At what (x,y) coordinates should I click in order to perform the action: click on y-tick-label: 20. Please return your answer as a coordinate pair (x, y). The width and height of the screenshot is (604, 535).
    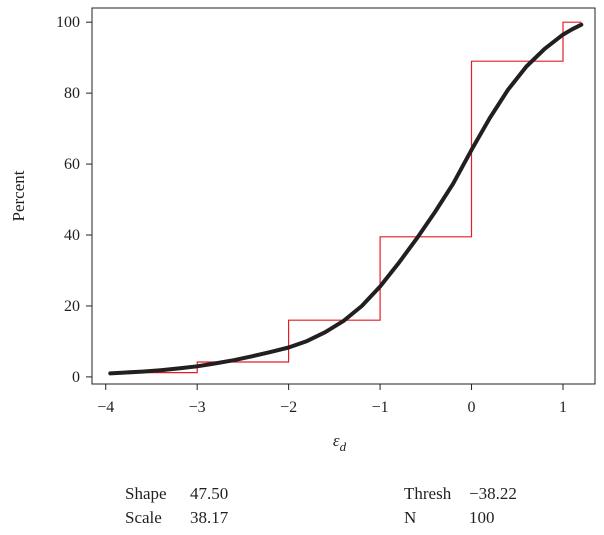
    Looking at the image, I should click on (72, 306).